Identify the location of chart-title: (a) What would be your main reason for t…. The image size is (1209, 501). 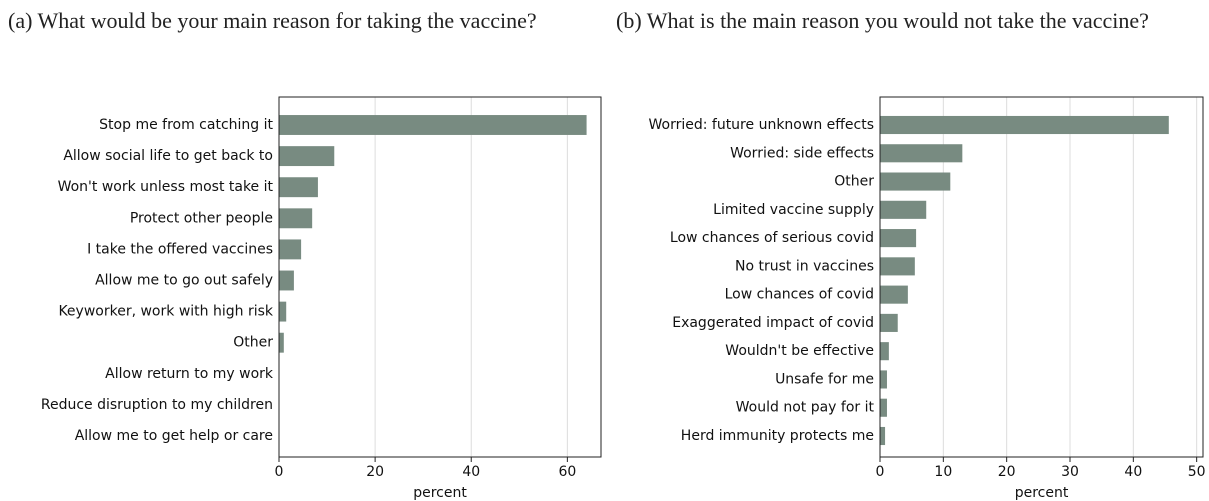
(272, 20).